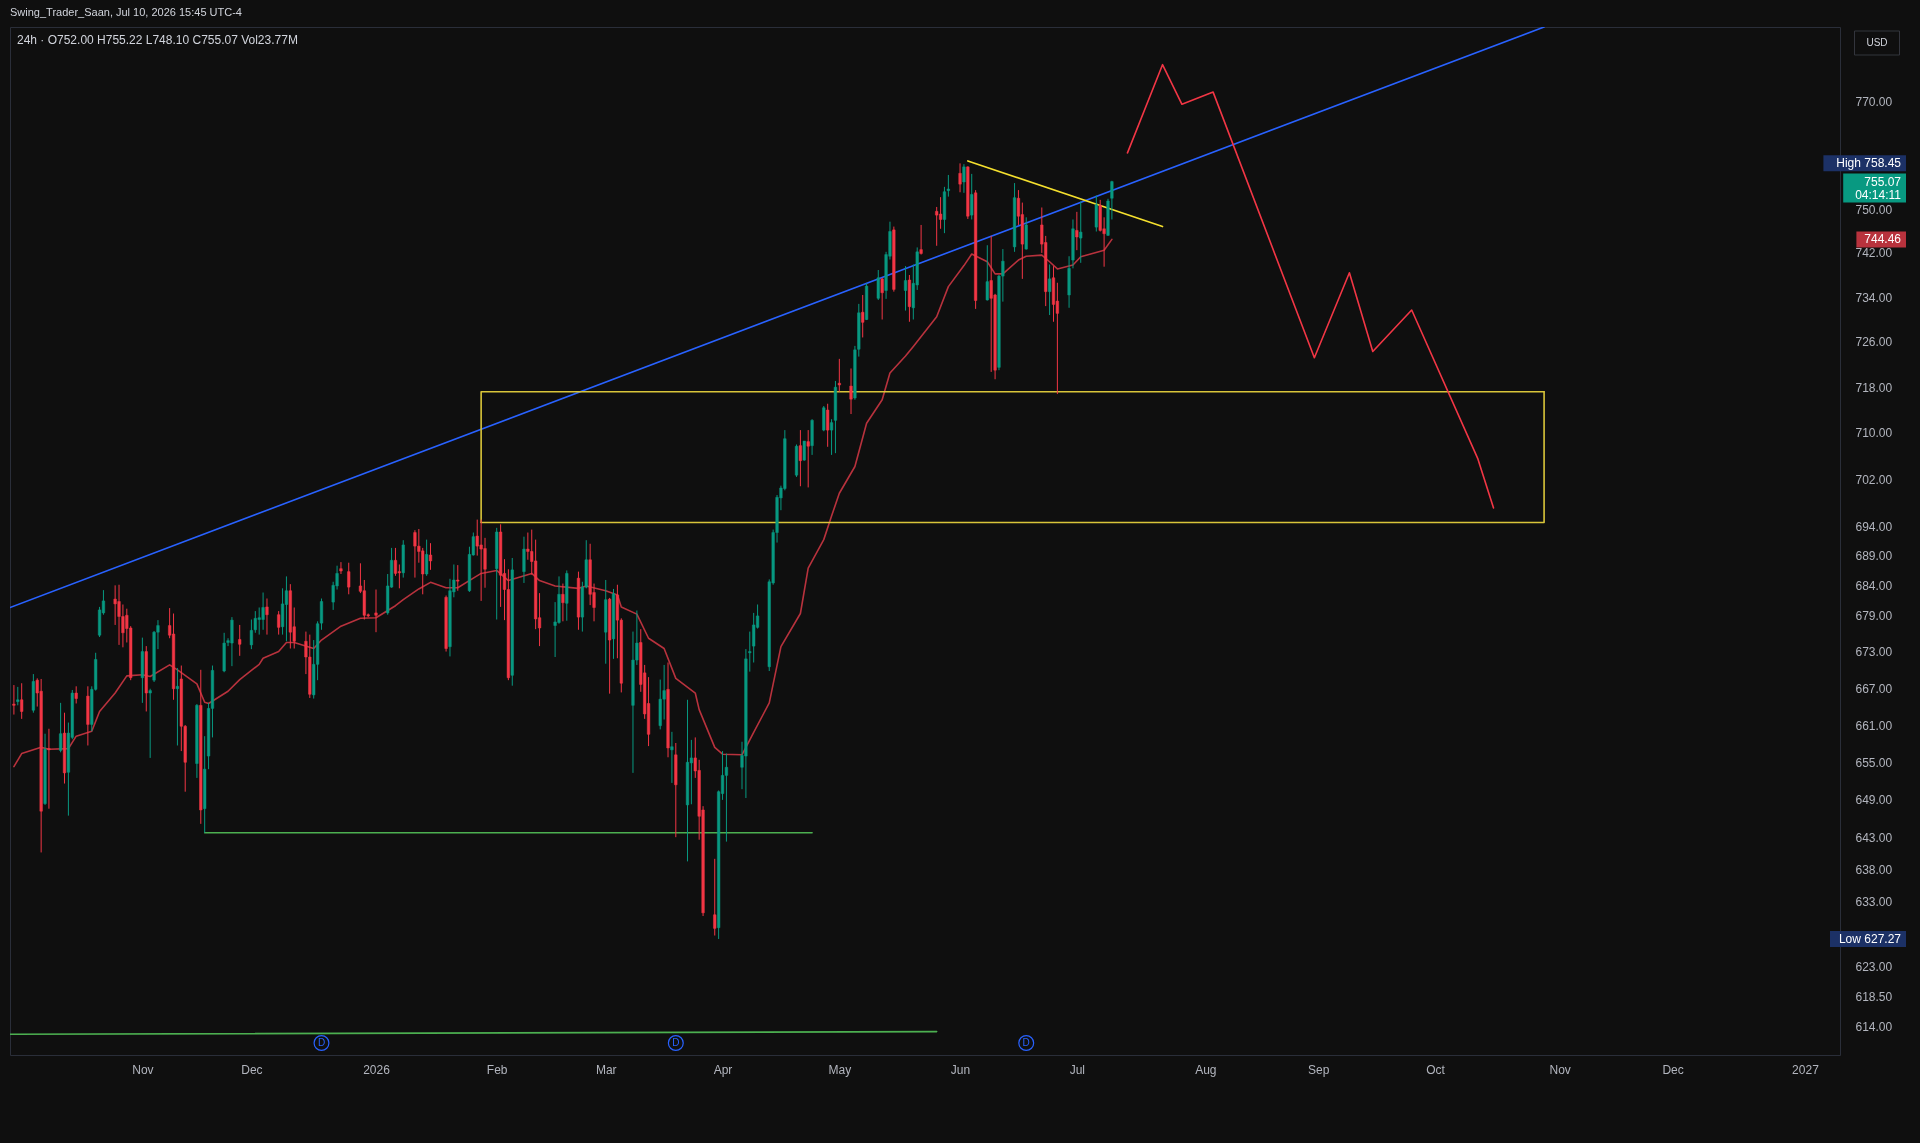 The height and width of the screenshot is (1143, 1920). I want to click on x-tick-label: Mar, so click(606, 1069).